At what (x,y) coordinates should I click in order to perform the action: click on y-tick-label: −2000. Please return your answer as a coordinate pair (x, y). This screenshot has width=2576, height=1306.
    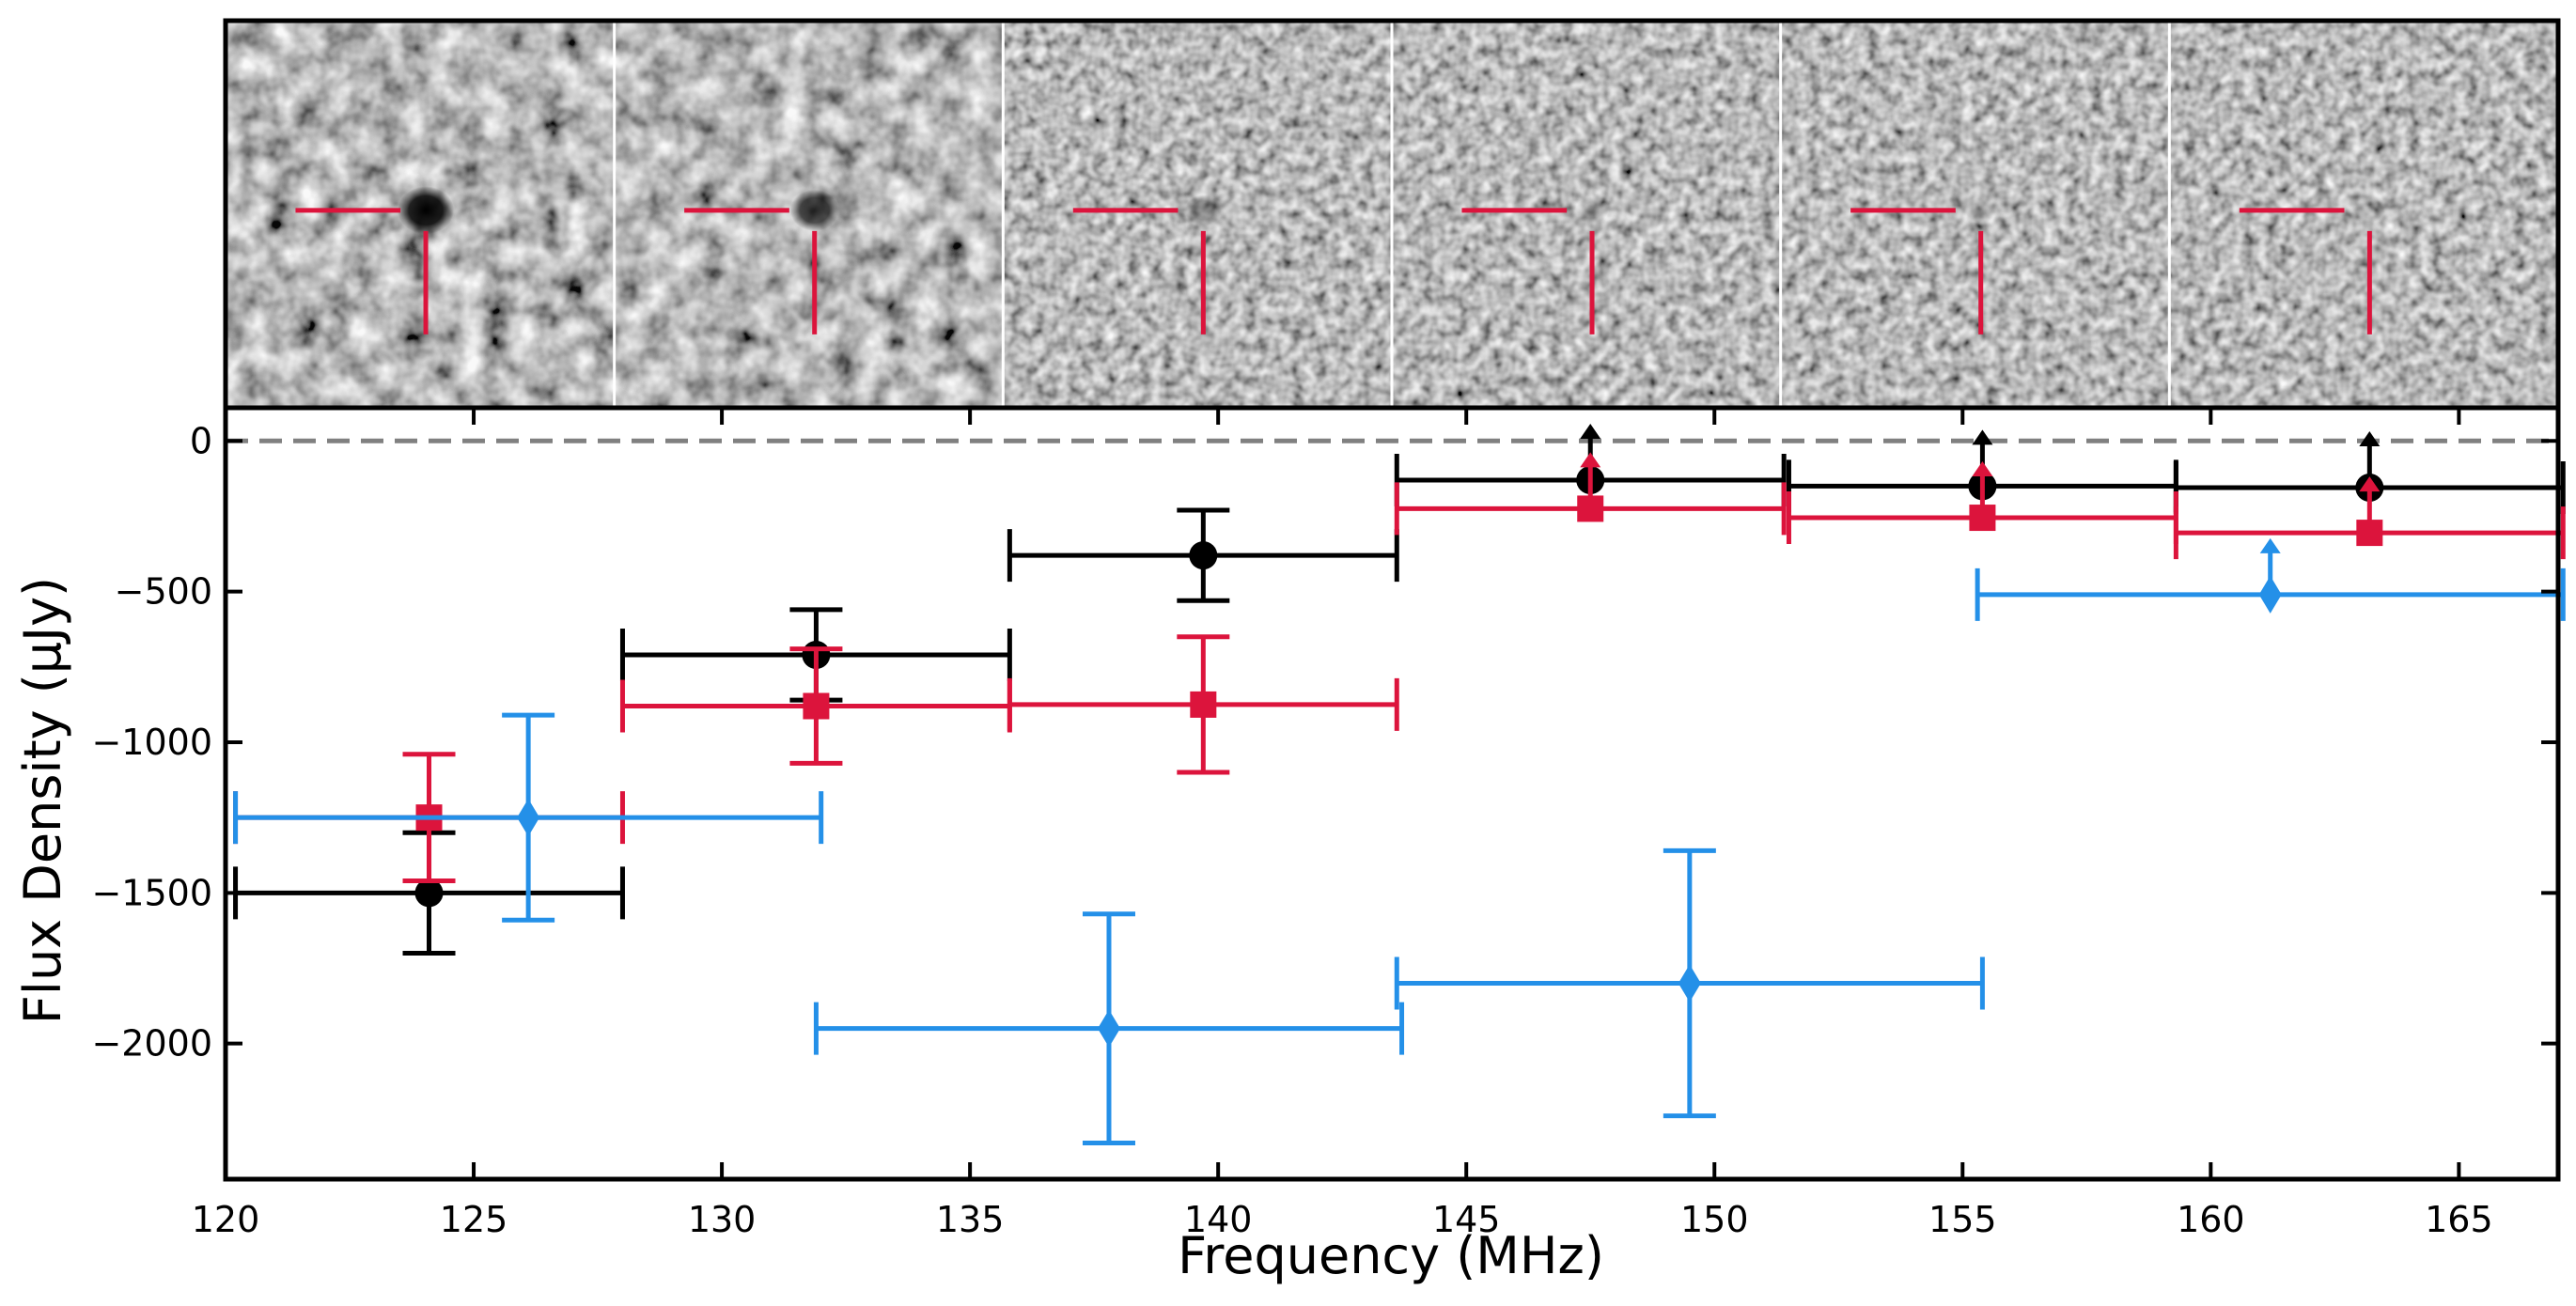
    Looking at the image, I should click on (151, 1044).